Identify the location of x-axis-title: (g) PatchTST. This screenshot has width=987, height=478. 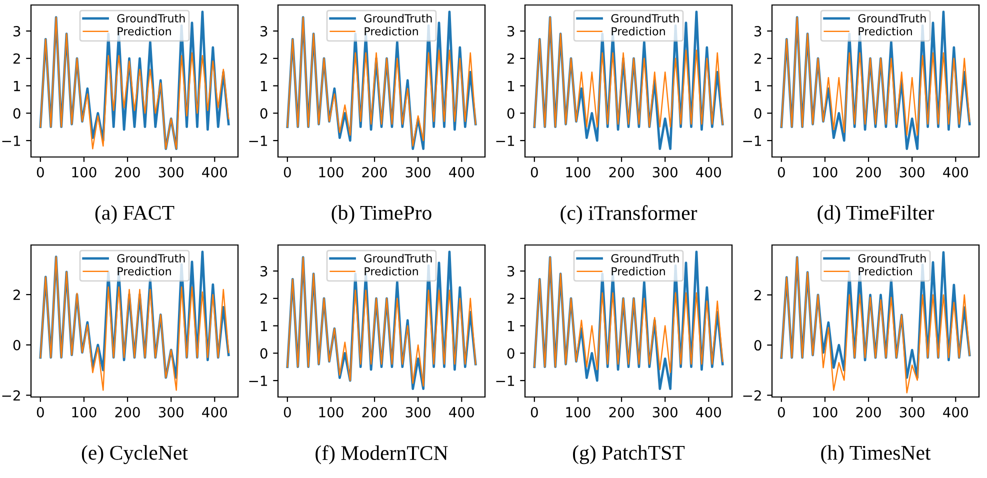
(629, 454).